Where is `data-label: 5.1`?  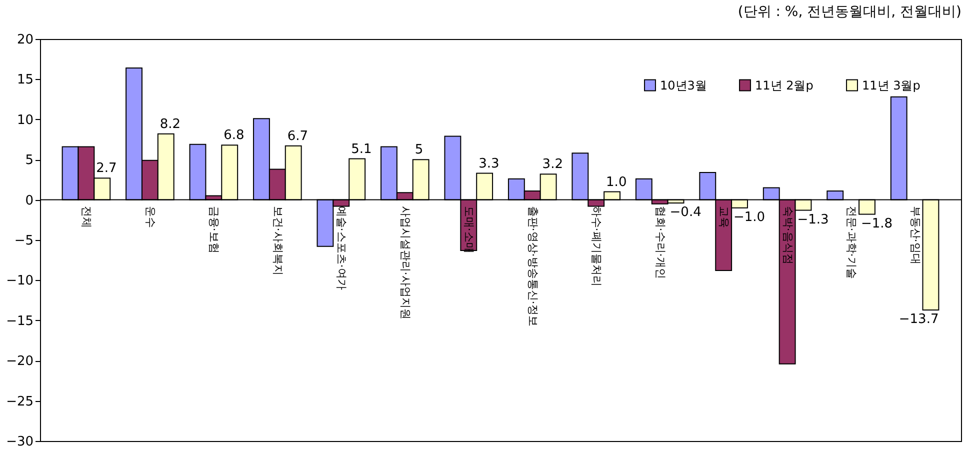 data-label: 5.1 is located at coordinates (361, 149).